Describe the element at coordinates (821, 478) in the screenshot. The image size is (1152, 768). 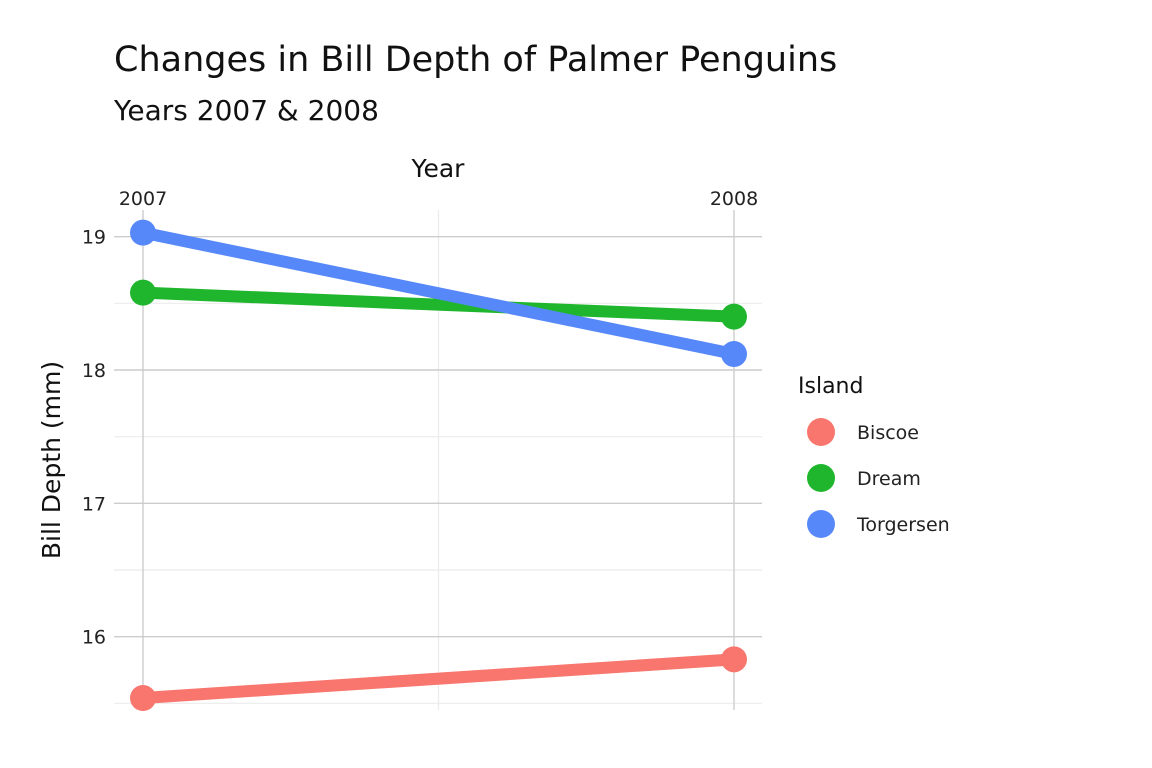
I see `legend-key-dream` at that location.